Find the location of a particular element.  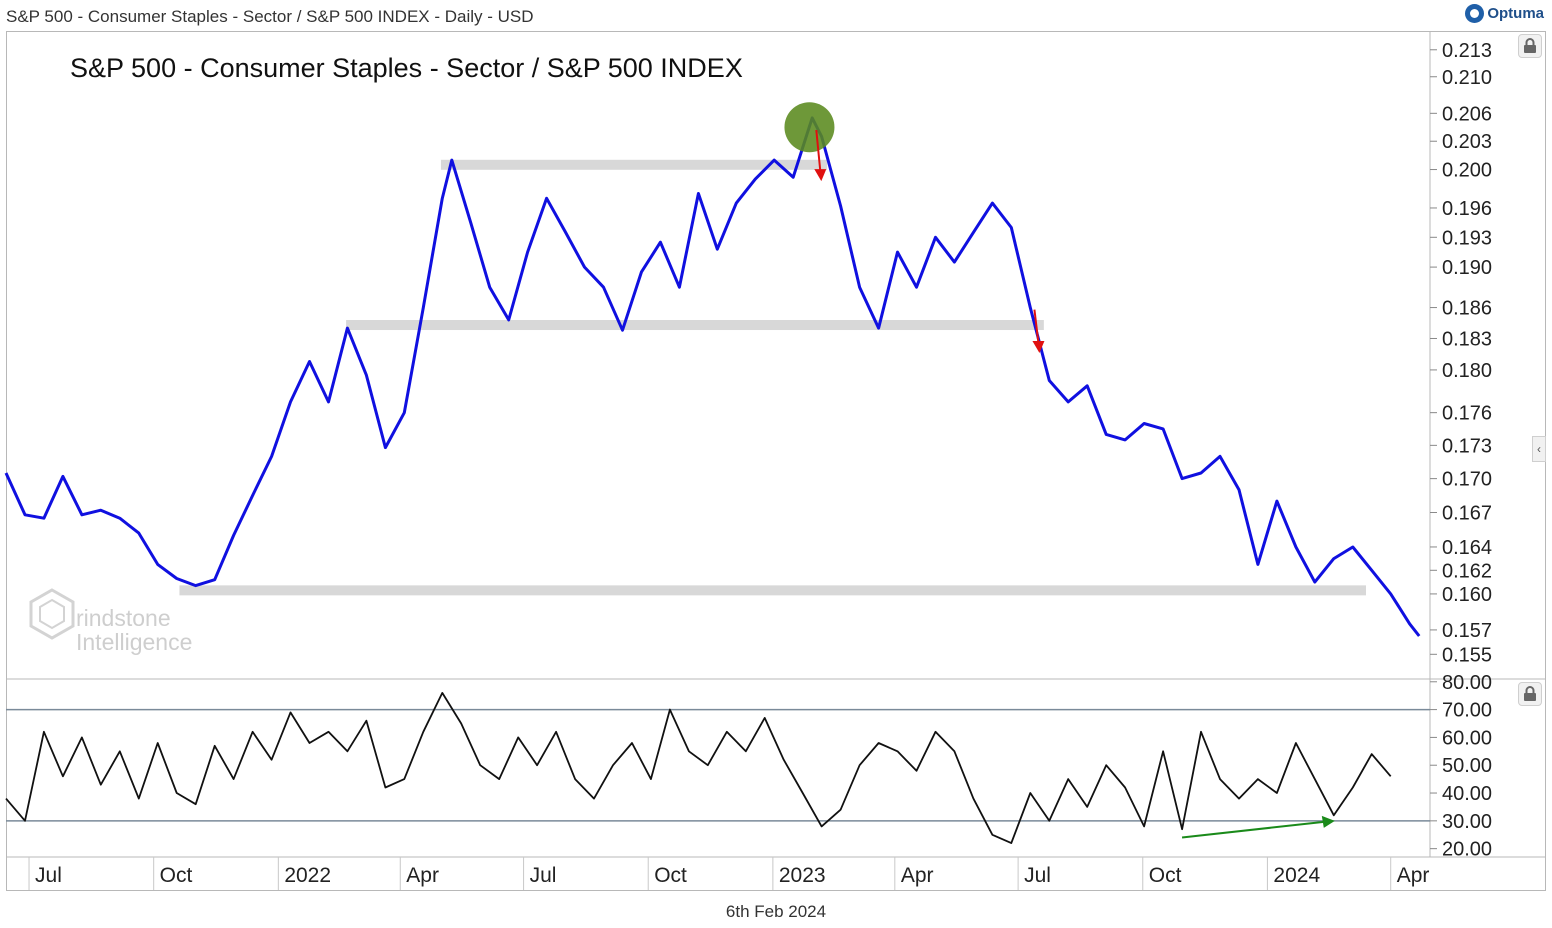

brand: Optuma is located at coordinates (1504, 13).